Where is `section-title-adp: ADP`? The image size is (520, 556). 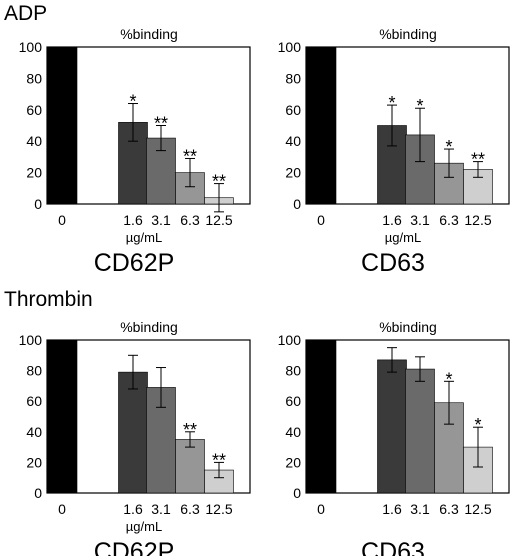 section-title-adp: ADP is located at coordinates (25, 13).